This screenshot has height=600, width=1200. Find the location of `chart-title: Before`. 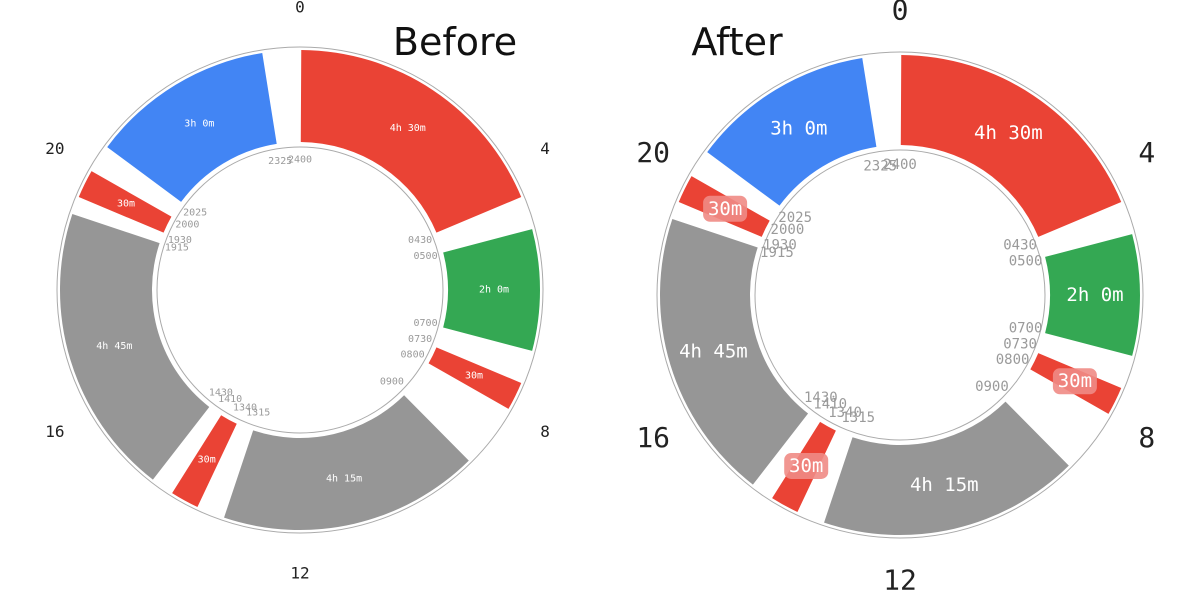

chart-title: Before is located at coordinates (455, 42).